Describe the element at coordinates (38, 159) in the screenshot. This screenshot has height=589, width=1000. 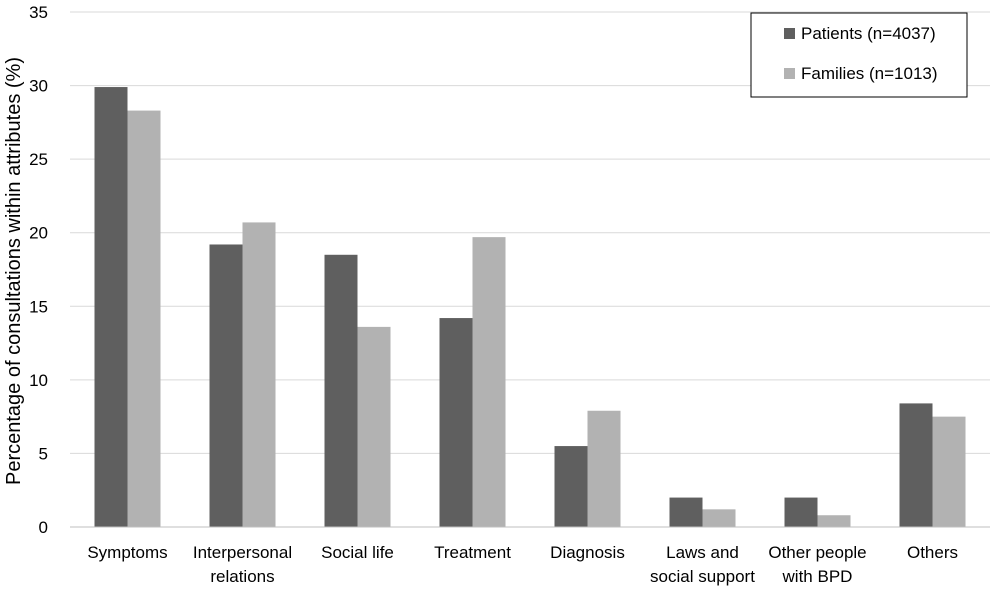
I see `y-tick-label: 25` at that location.